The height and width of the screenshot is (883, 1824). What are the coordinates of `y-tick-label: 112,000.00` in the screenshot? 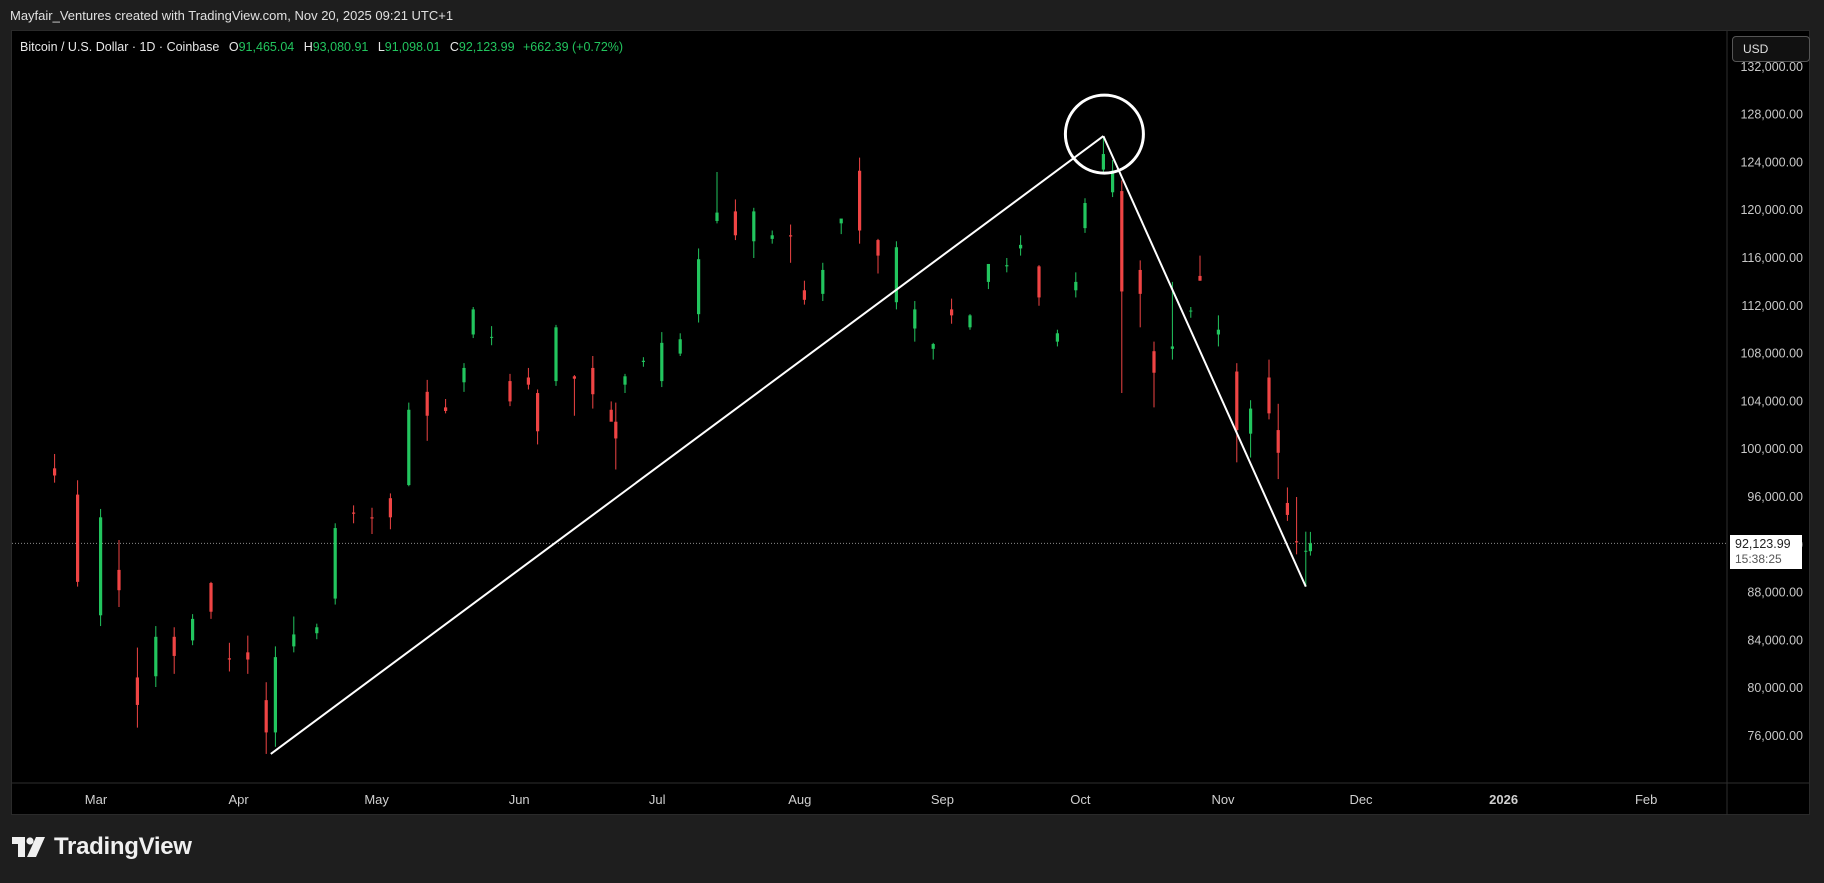 It's located at (1772, 306).